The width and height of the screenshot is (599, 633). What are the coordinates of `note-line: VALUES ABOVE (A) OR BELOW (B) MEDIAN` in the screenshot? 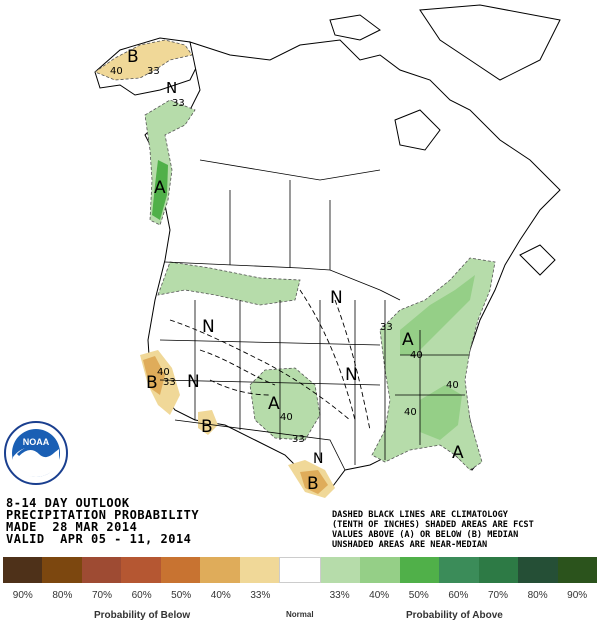 It's located at (425, 535).